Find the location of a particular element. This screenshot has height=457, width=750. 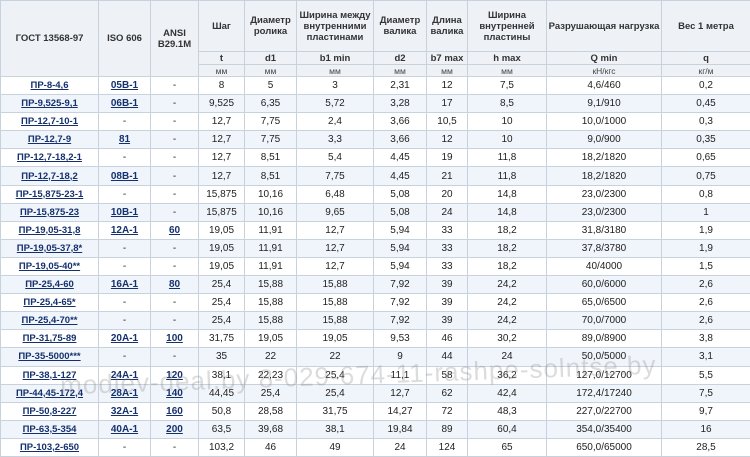

gost-designation-link: ПР-15,875-23 is located at coordinates (50, 212).